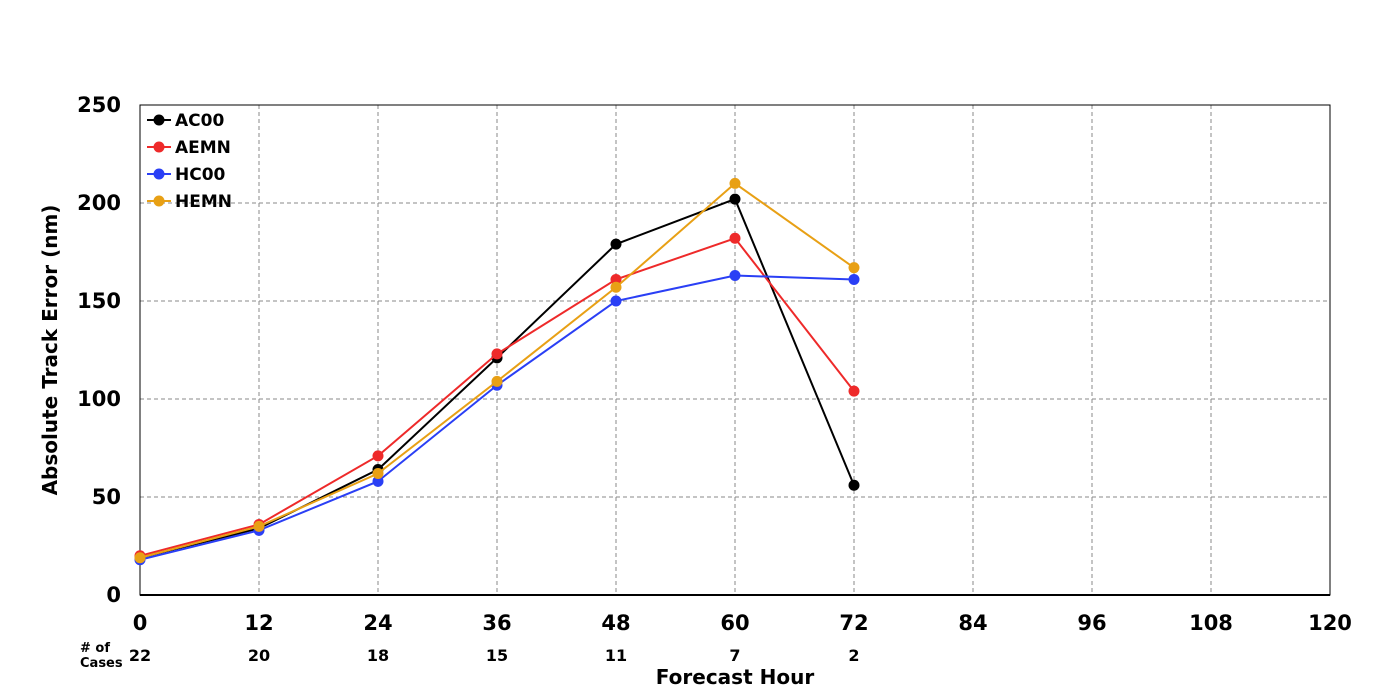 Image resolution: width=1400 pixels, height=700 pixels. What do you see at coordinates (377, 623) in the screenshot?
I see `x-tick-label: 24` at bounding box center [377, 623].